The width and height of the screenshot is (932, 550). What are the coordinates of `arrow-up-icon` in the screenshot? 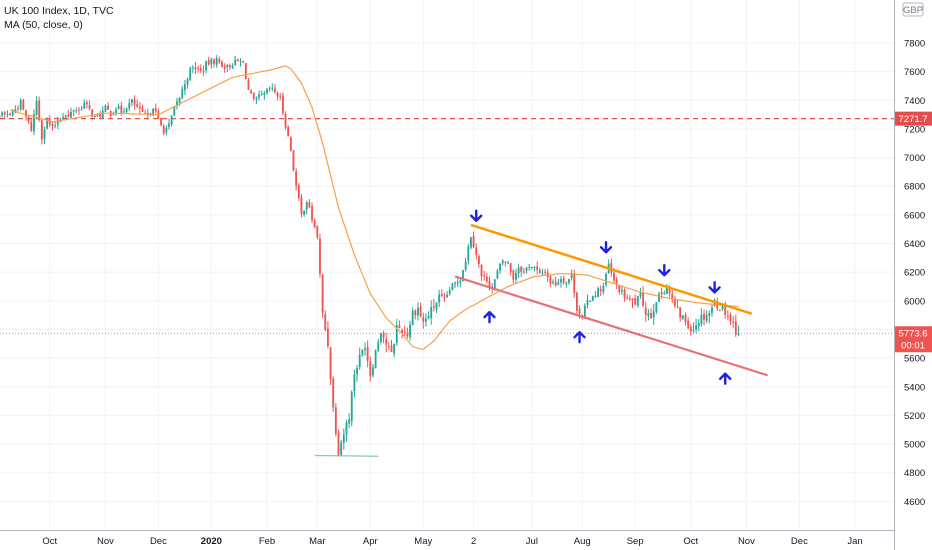 It's located at (579, 337).